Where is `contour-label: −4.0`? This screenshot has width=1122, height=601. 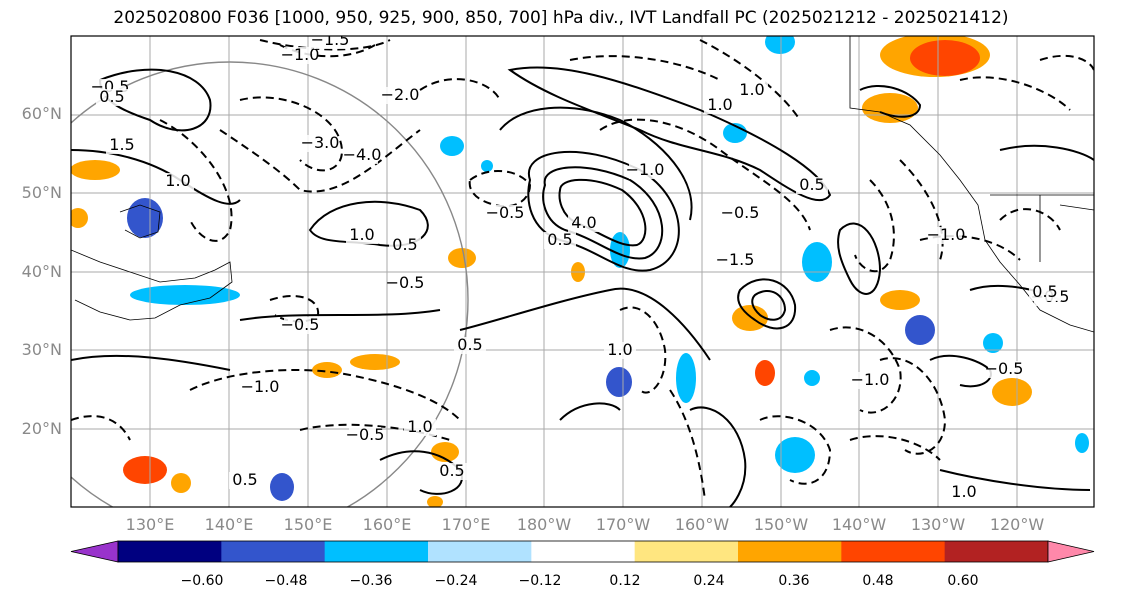 contour-label: −4.0 is located at coordinates (362, 154).